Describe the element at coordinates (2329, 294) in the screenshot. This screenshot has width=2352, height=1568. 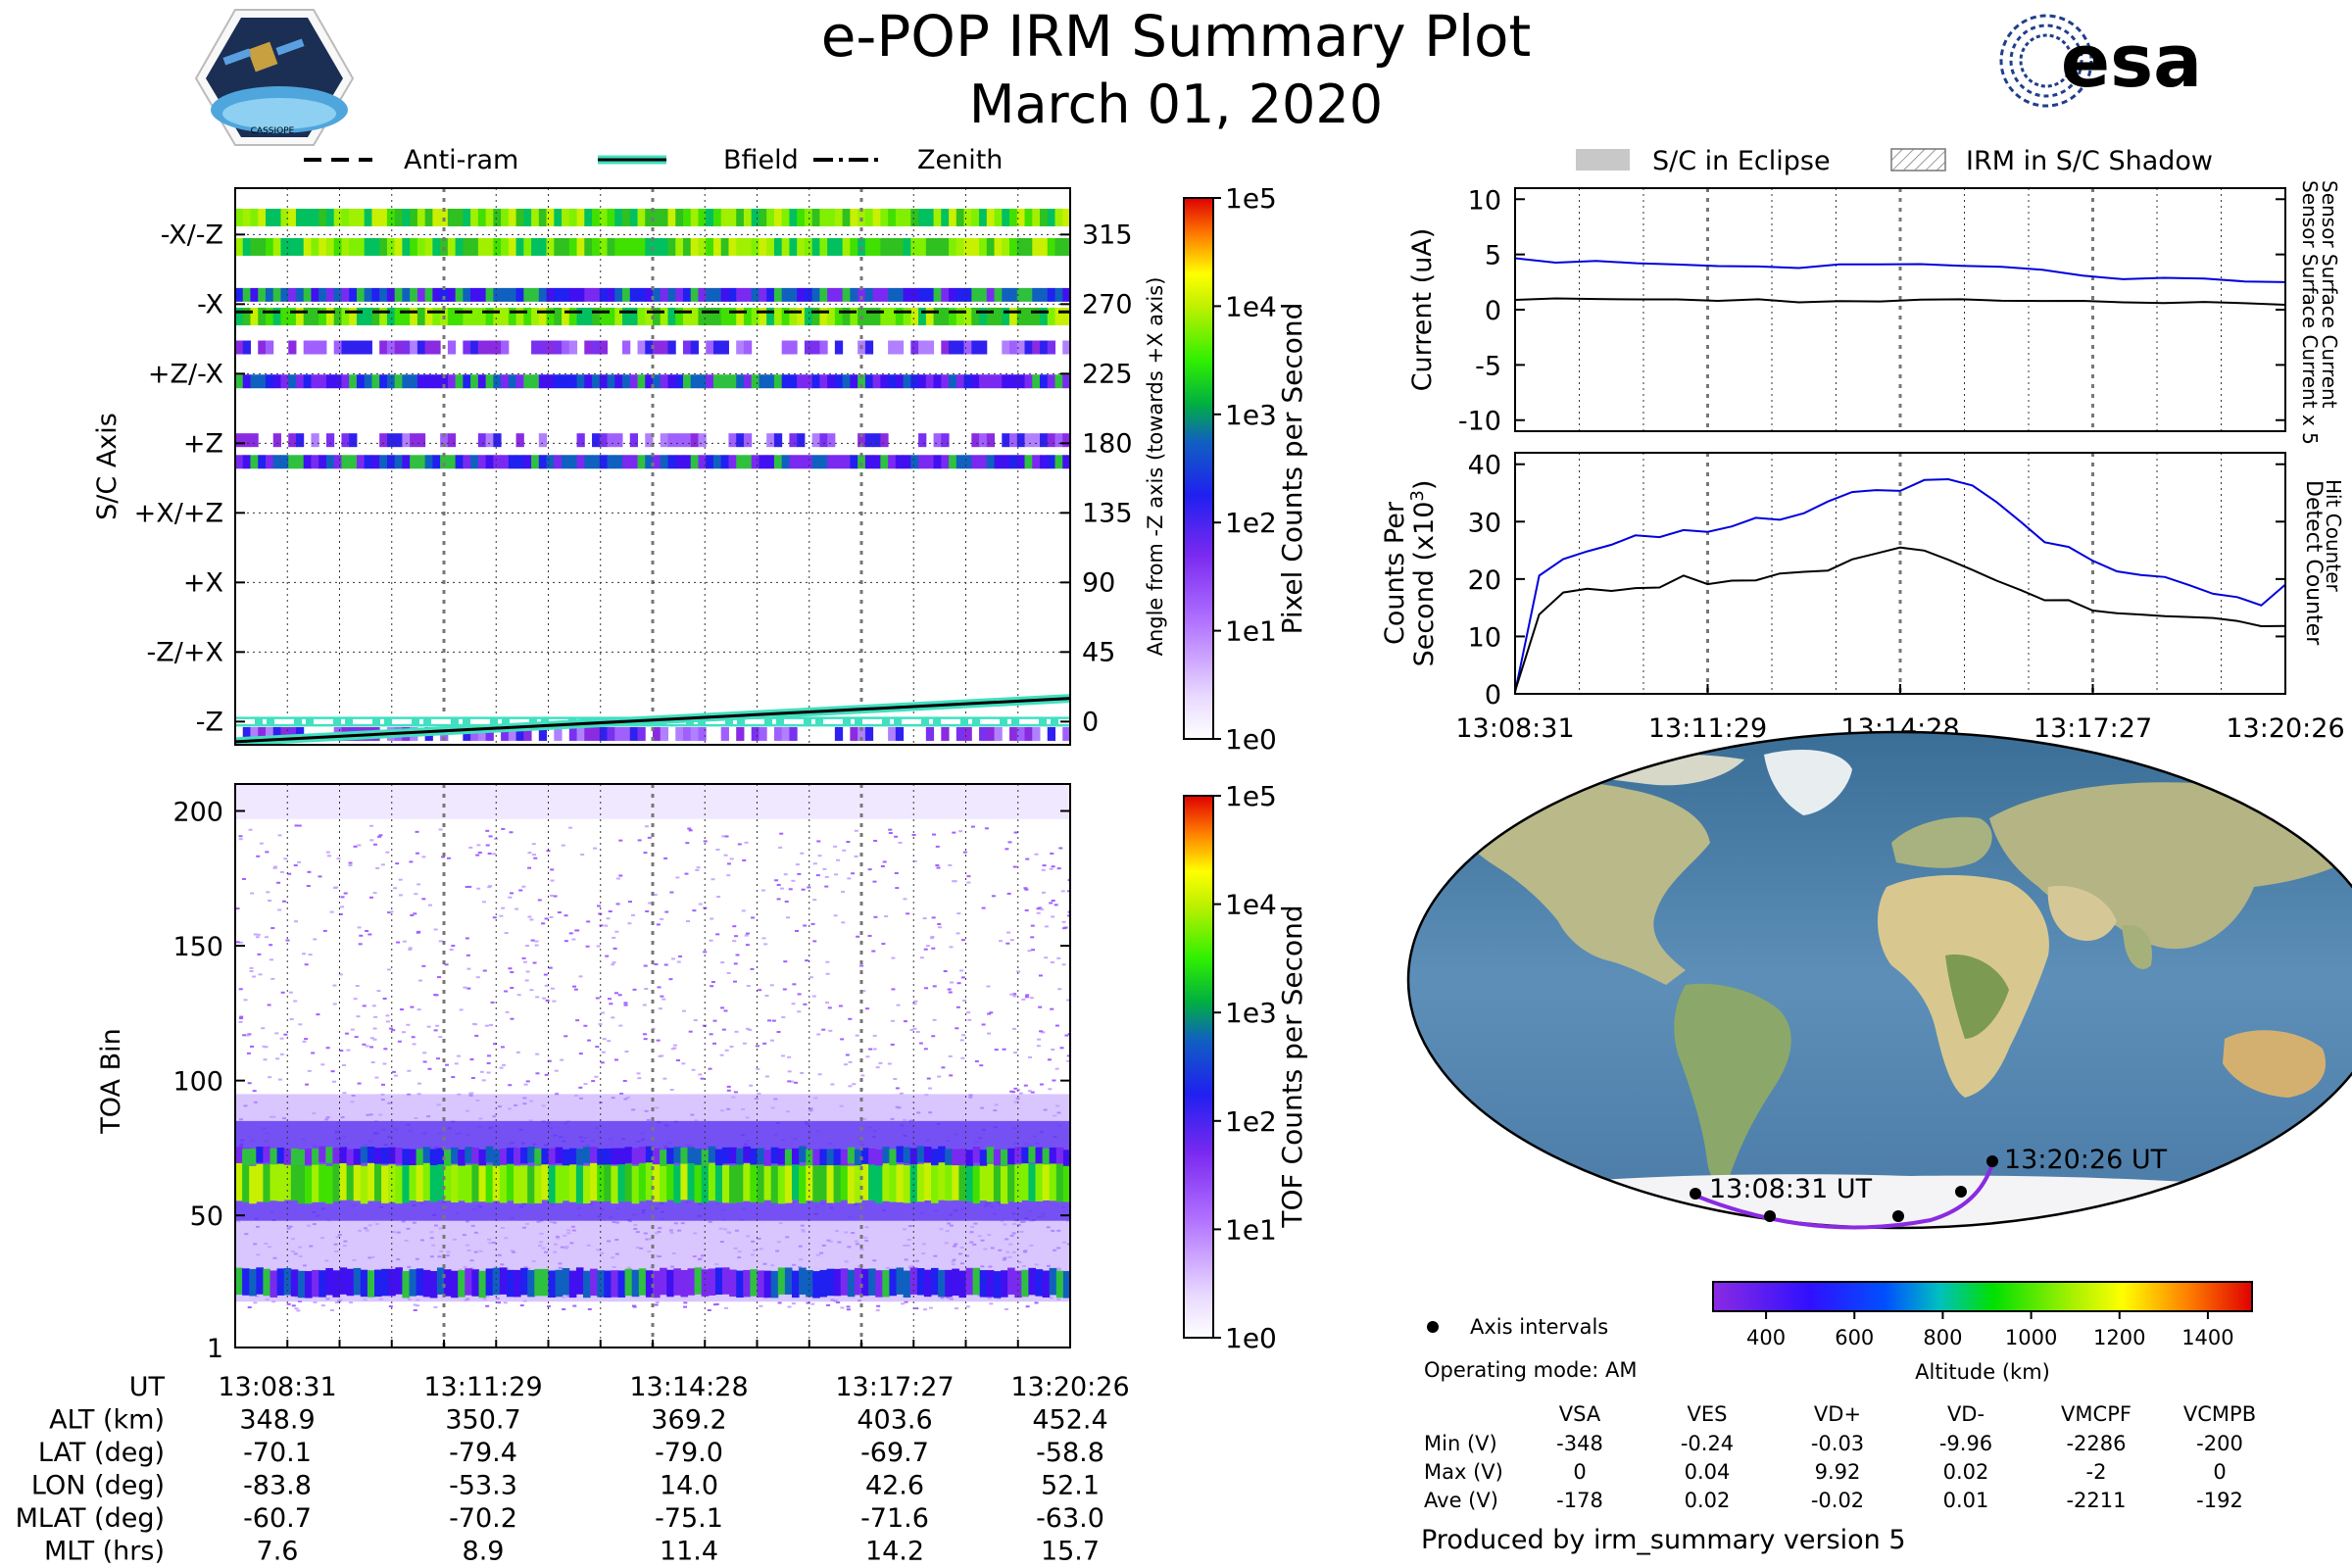
I see `current-right-label-black: Sensor Surface Current` at that location.